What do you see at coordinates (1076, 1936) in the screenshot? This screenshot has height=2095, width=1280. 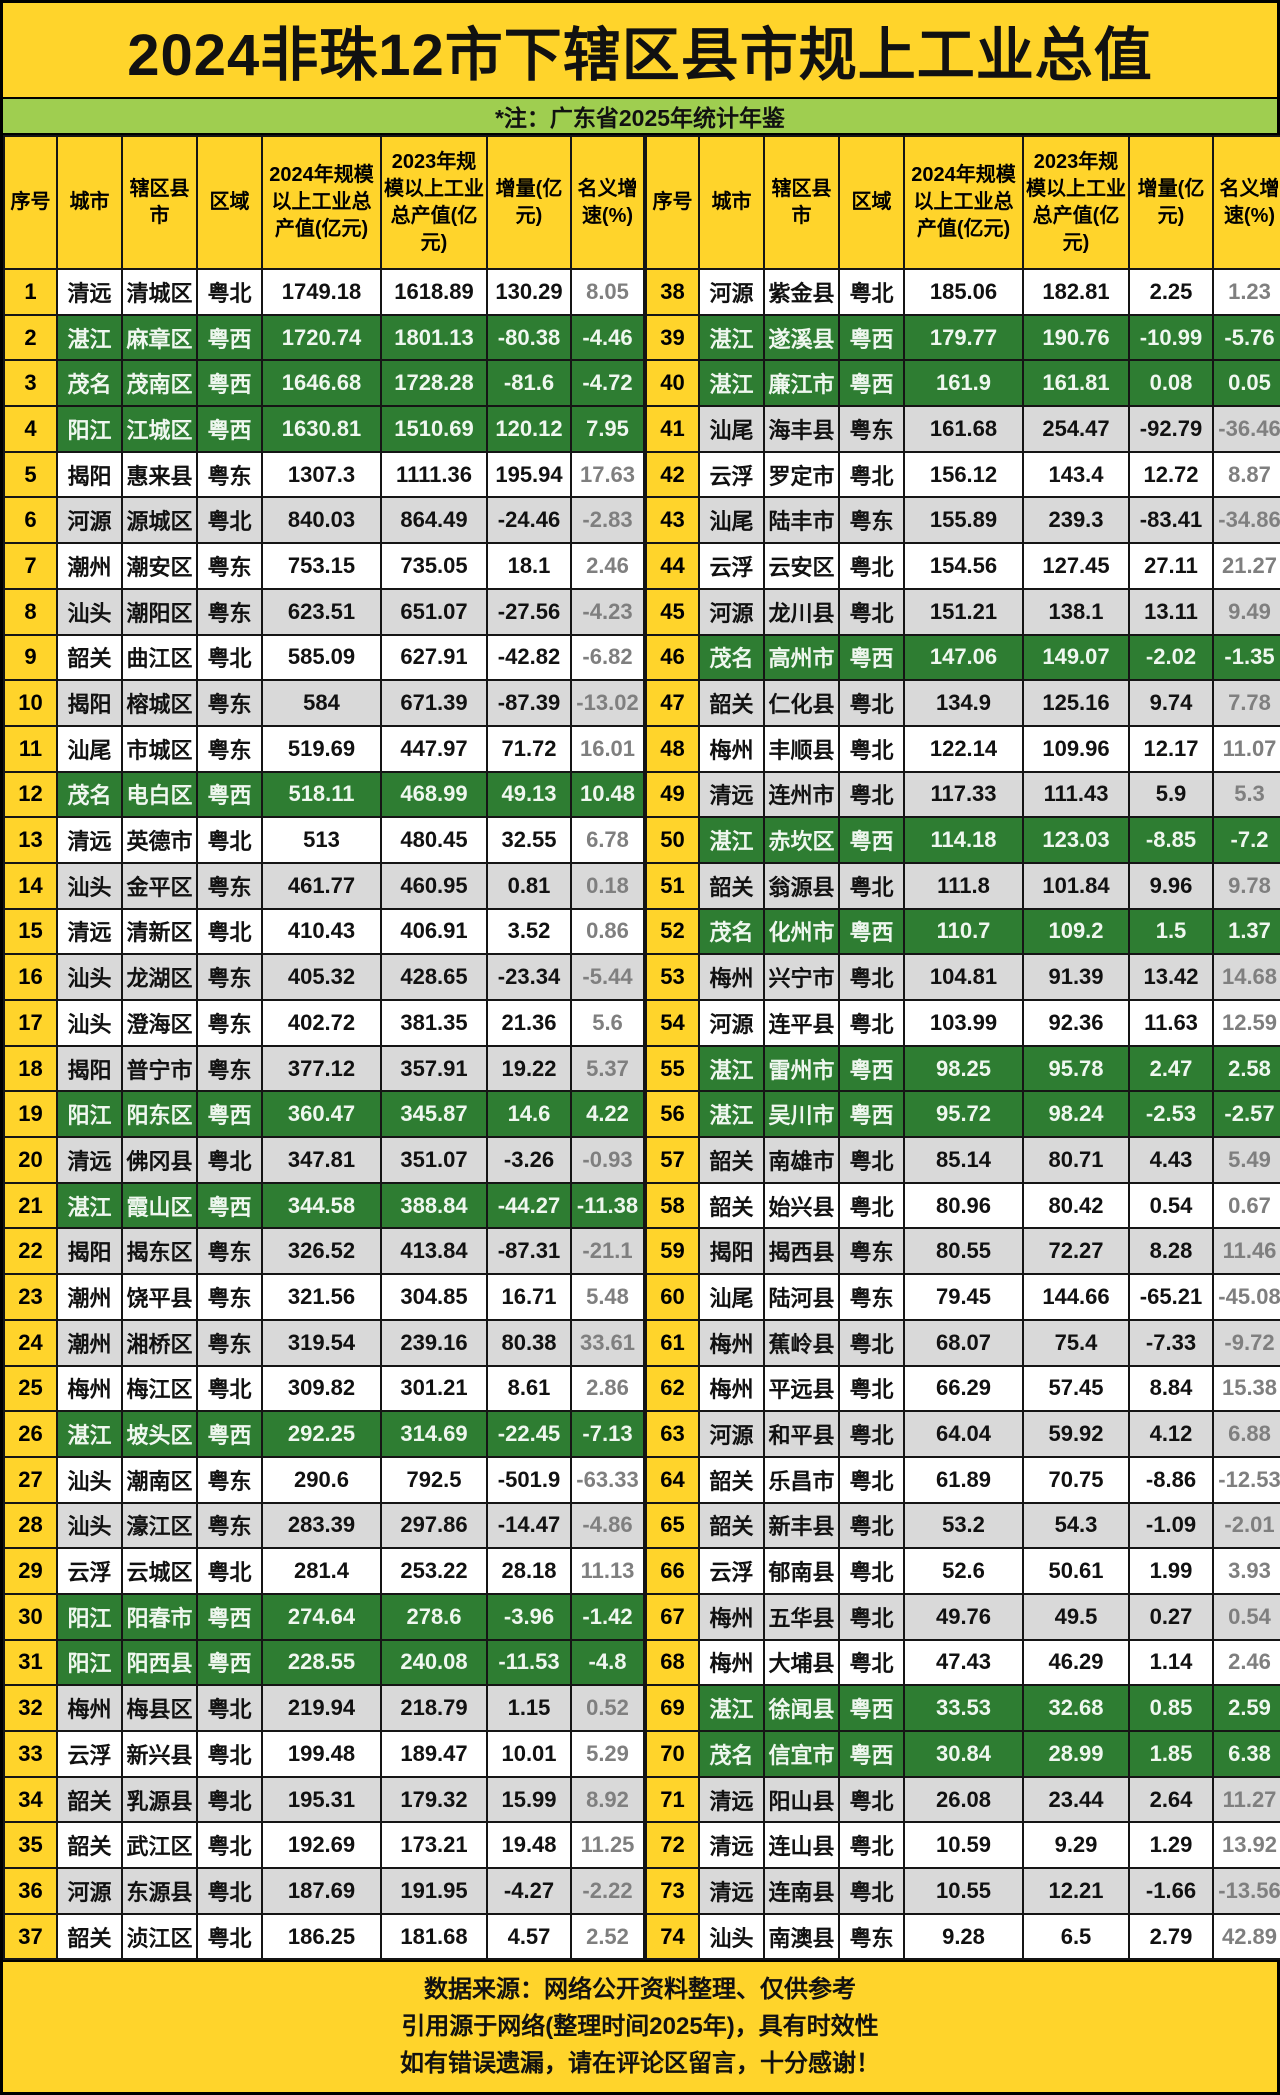 I see `value-2023-cell: 6.5` at bounding box center [1076, 1936].